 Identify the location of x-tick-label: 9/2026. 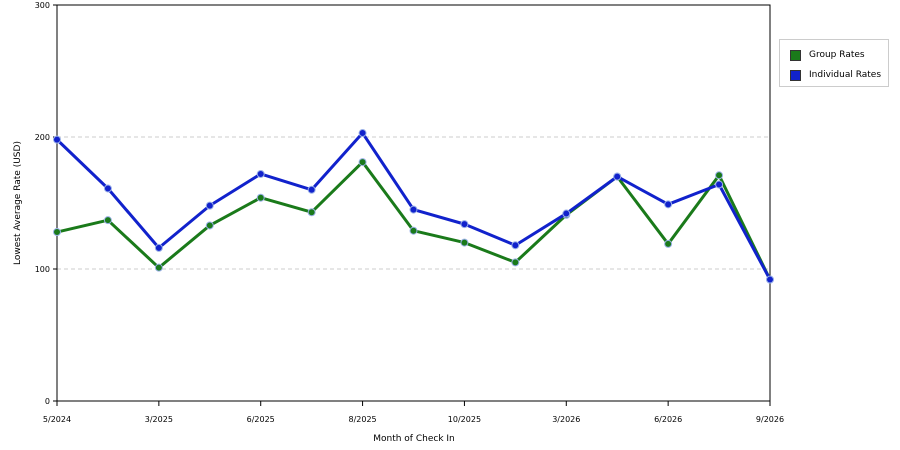
(770, 419).